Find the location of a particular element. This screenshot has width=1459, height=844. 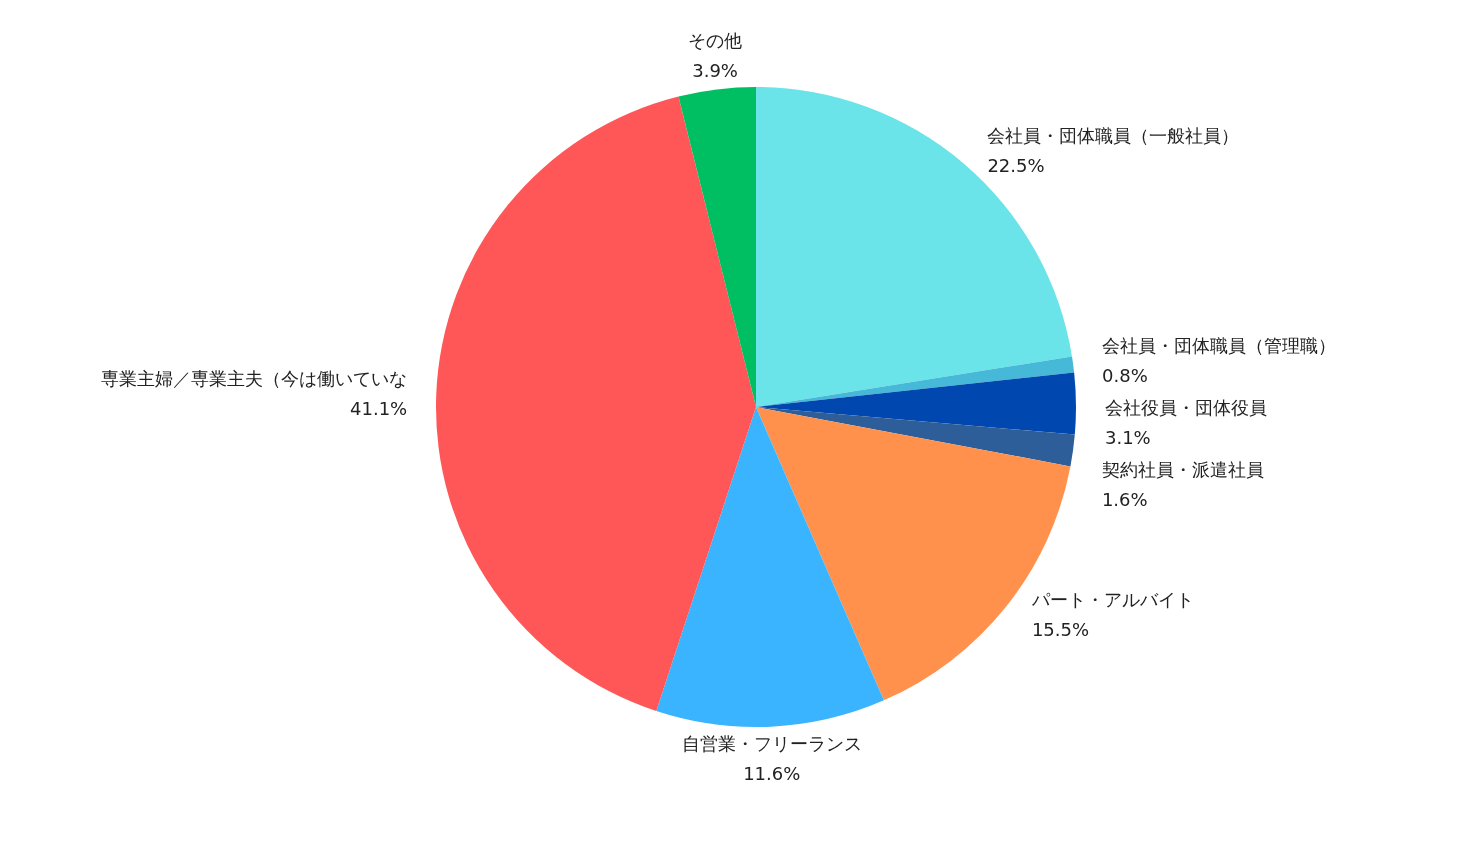

slice-label: 会社役員・団体役員 is located at coordinates (1185, 408).